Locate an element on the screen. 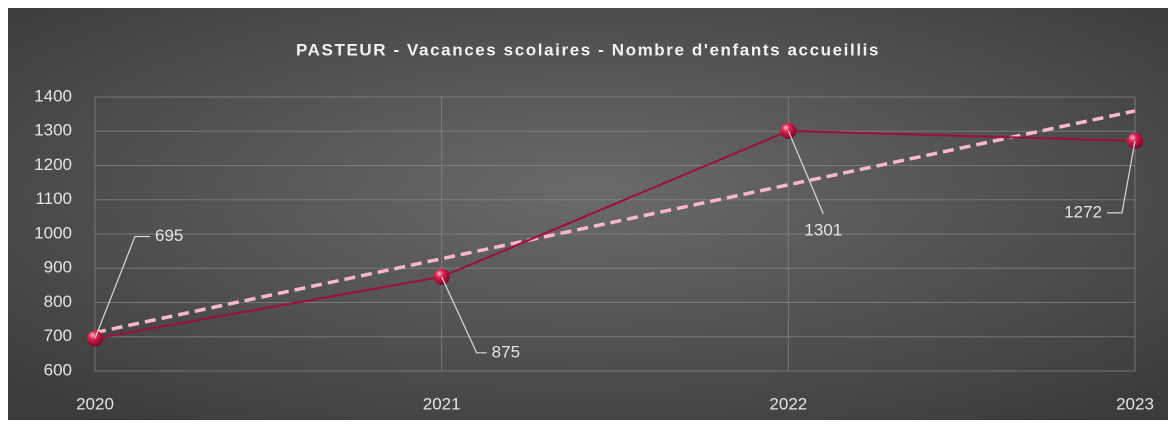  y-tick-label: 1200 is located at coordinates (53, 164).